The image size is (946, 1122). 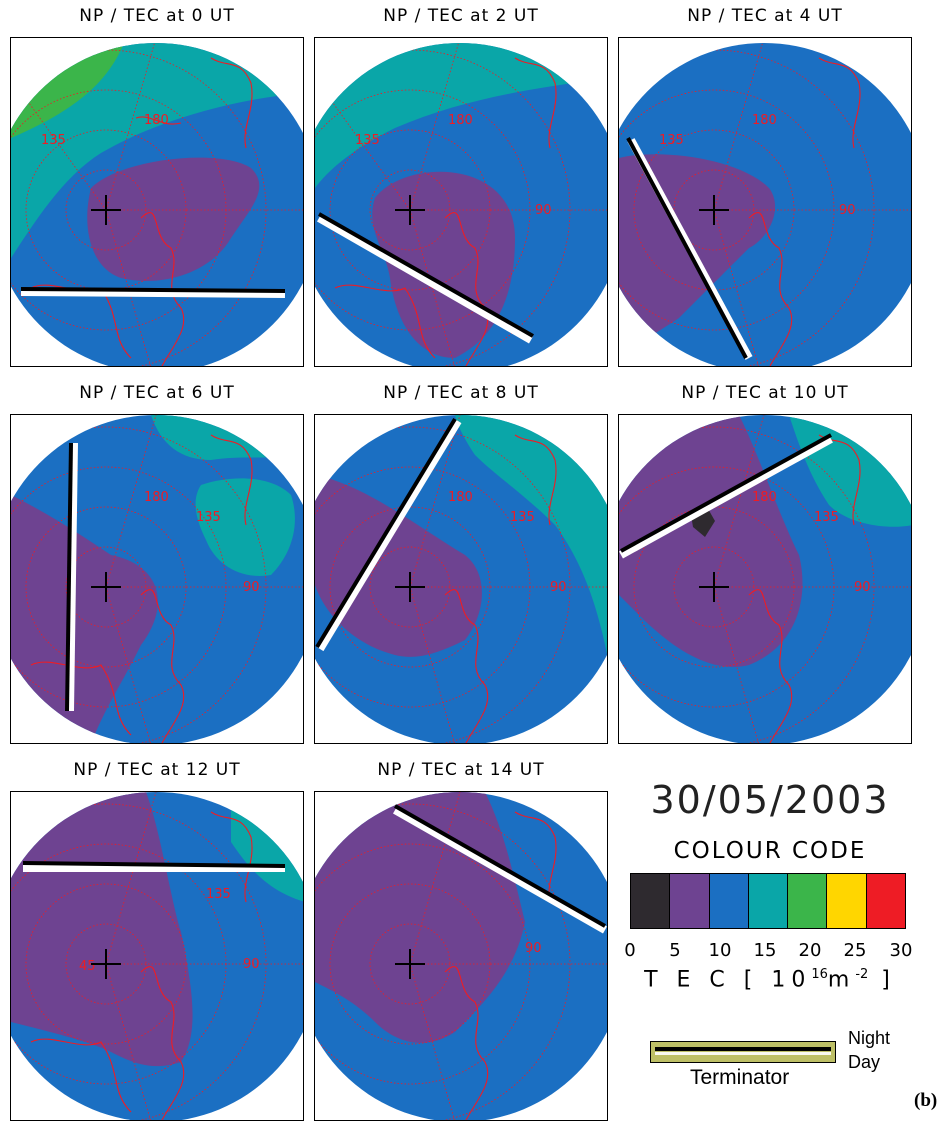 I want to click on night-label: Night, so click(x=869, y=1038).